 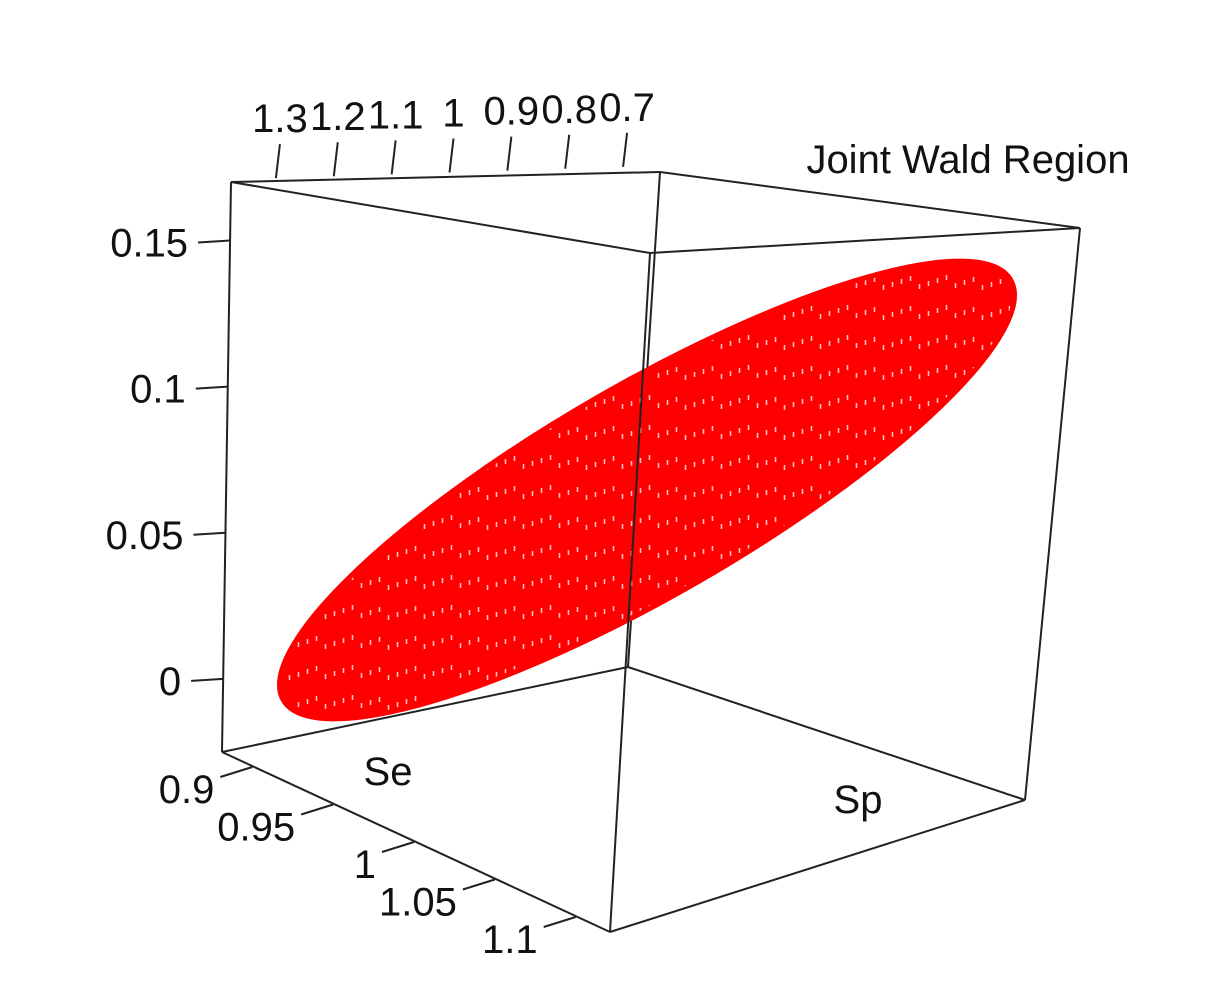 What do you see at coordinates (569, 110) in the screenshot?
I see `sp-tick-label: 0.8` at bounding box center [569, 110].